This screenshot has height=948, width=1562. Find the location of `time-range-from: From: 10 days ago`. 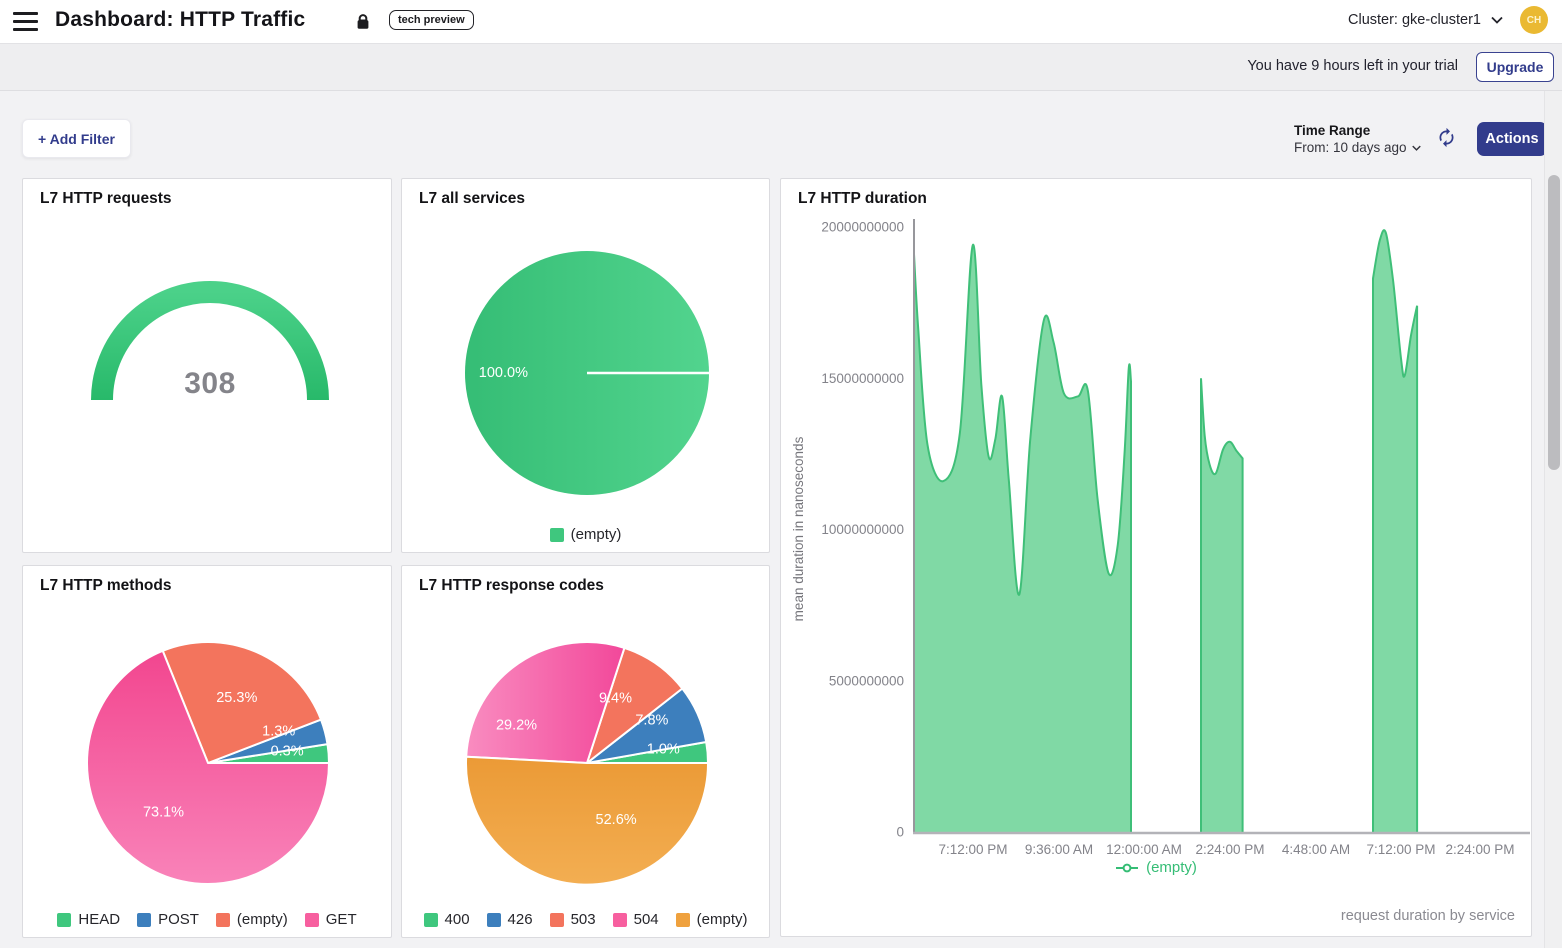

time-range-from: From: 10 days ago is located at coordinates (1357, 148).